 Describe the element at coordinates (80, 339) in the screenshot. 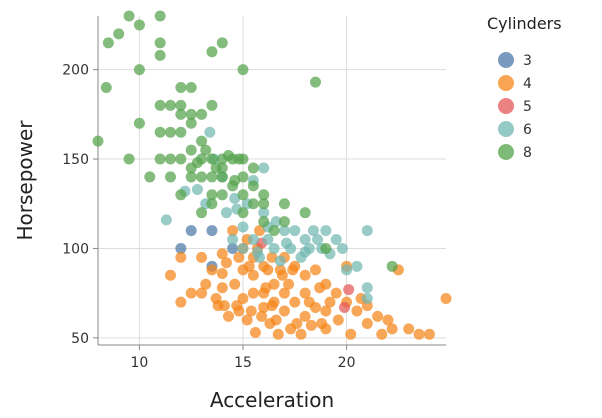

I see `y-tick-label: 50` at that location.